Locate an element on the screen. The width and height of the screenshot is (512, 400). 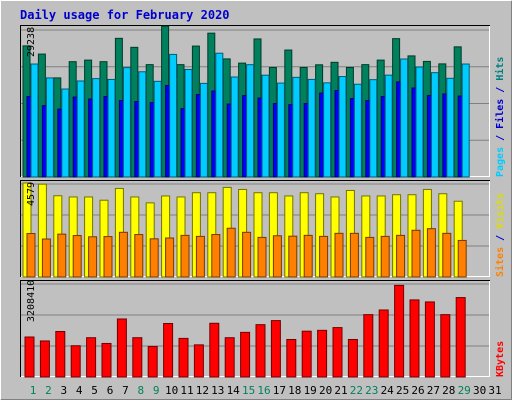
x-tick-day-17: 17 is located at coordinates (279, 390).